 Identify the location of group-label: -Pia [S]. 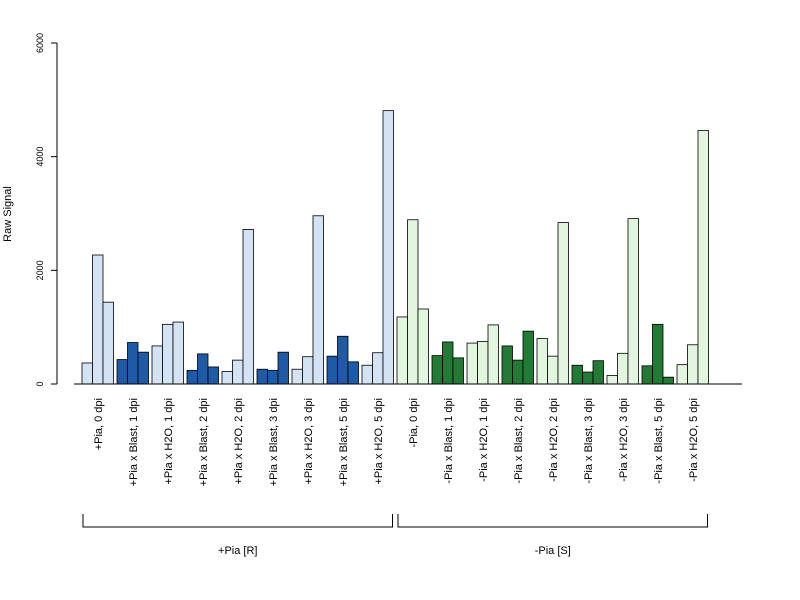
(553, 551).